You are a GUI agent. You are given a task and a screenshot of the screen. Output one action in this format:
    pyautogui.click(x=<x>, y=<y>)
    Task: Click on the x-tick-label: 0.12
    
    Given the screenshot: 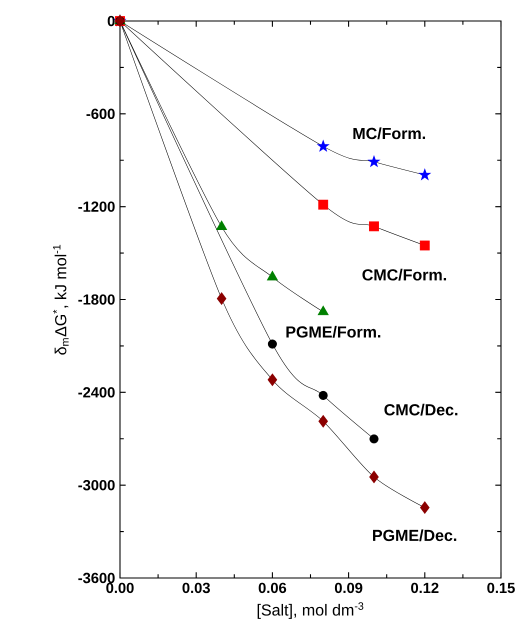 What is the action you would take?
    pyautogui.click(x=424, y=588)
    